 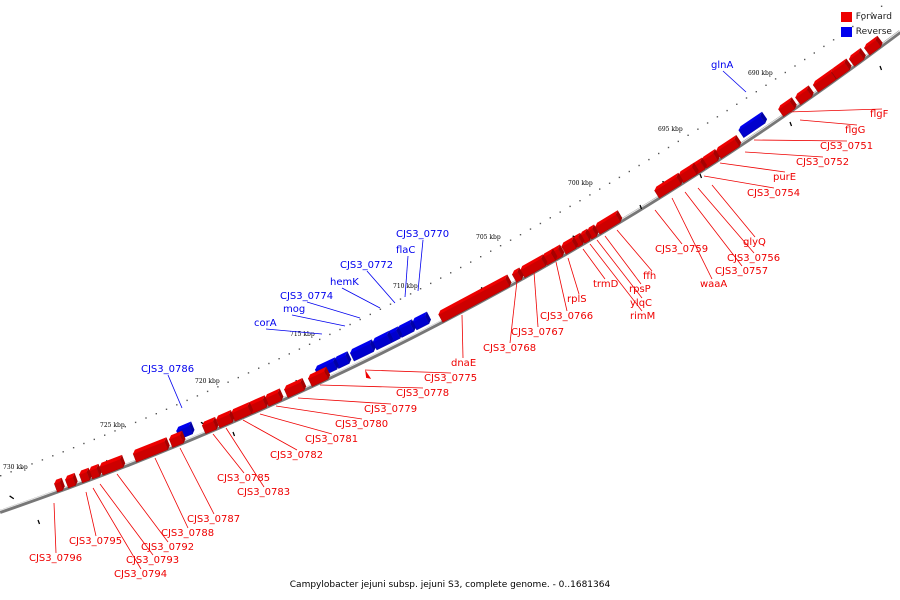 I want to click on gene-label: CJS3_0796, so click(x=55, y=558).